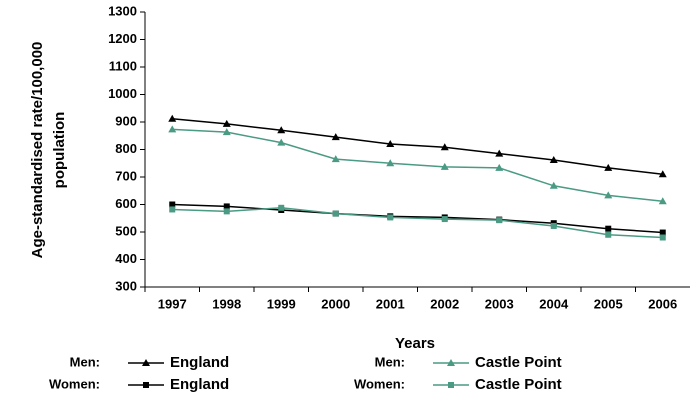 Image resolution: width=698 pixels, height=398 pixels. What do you see at coordinates (335, 303) in the screenshot?
I see `x-tick-label: 2000` at bounding box center [335, 303].